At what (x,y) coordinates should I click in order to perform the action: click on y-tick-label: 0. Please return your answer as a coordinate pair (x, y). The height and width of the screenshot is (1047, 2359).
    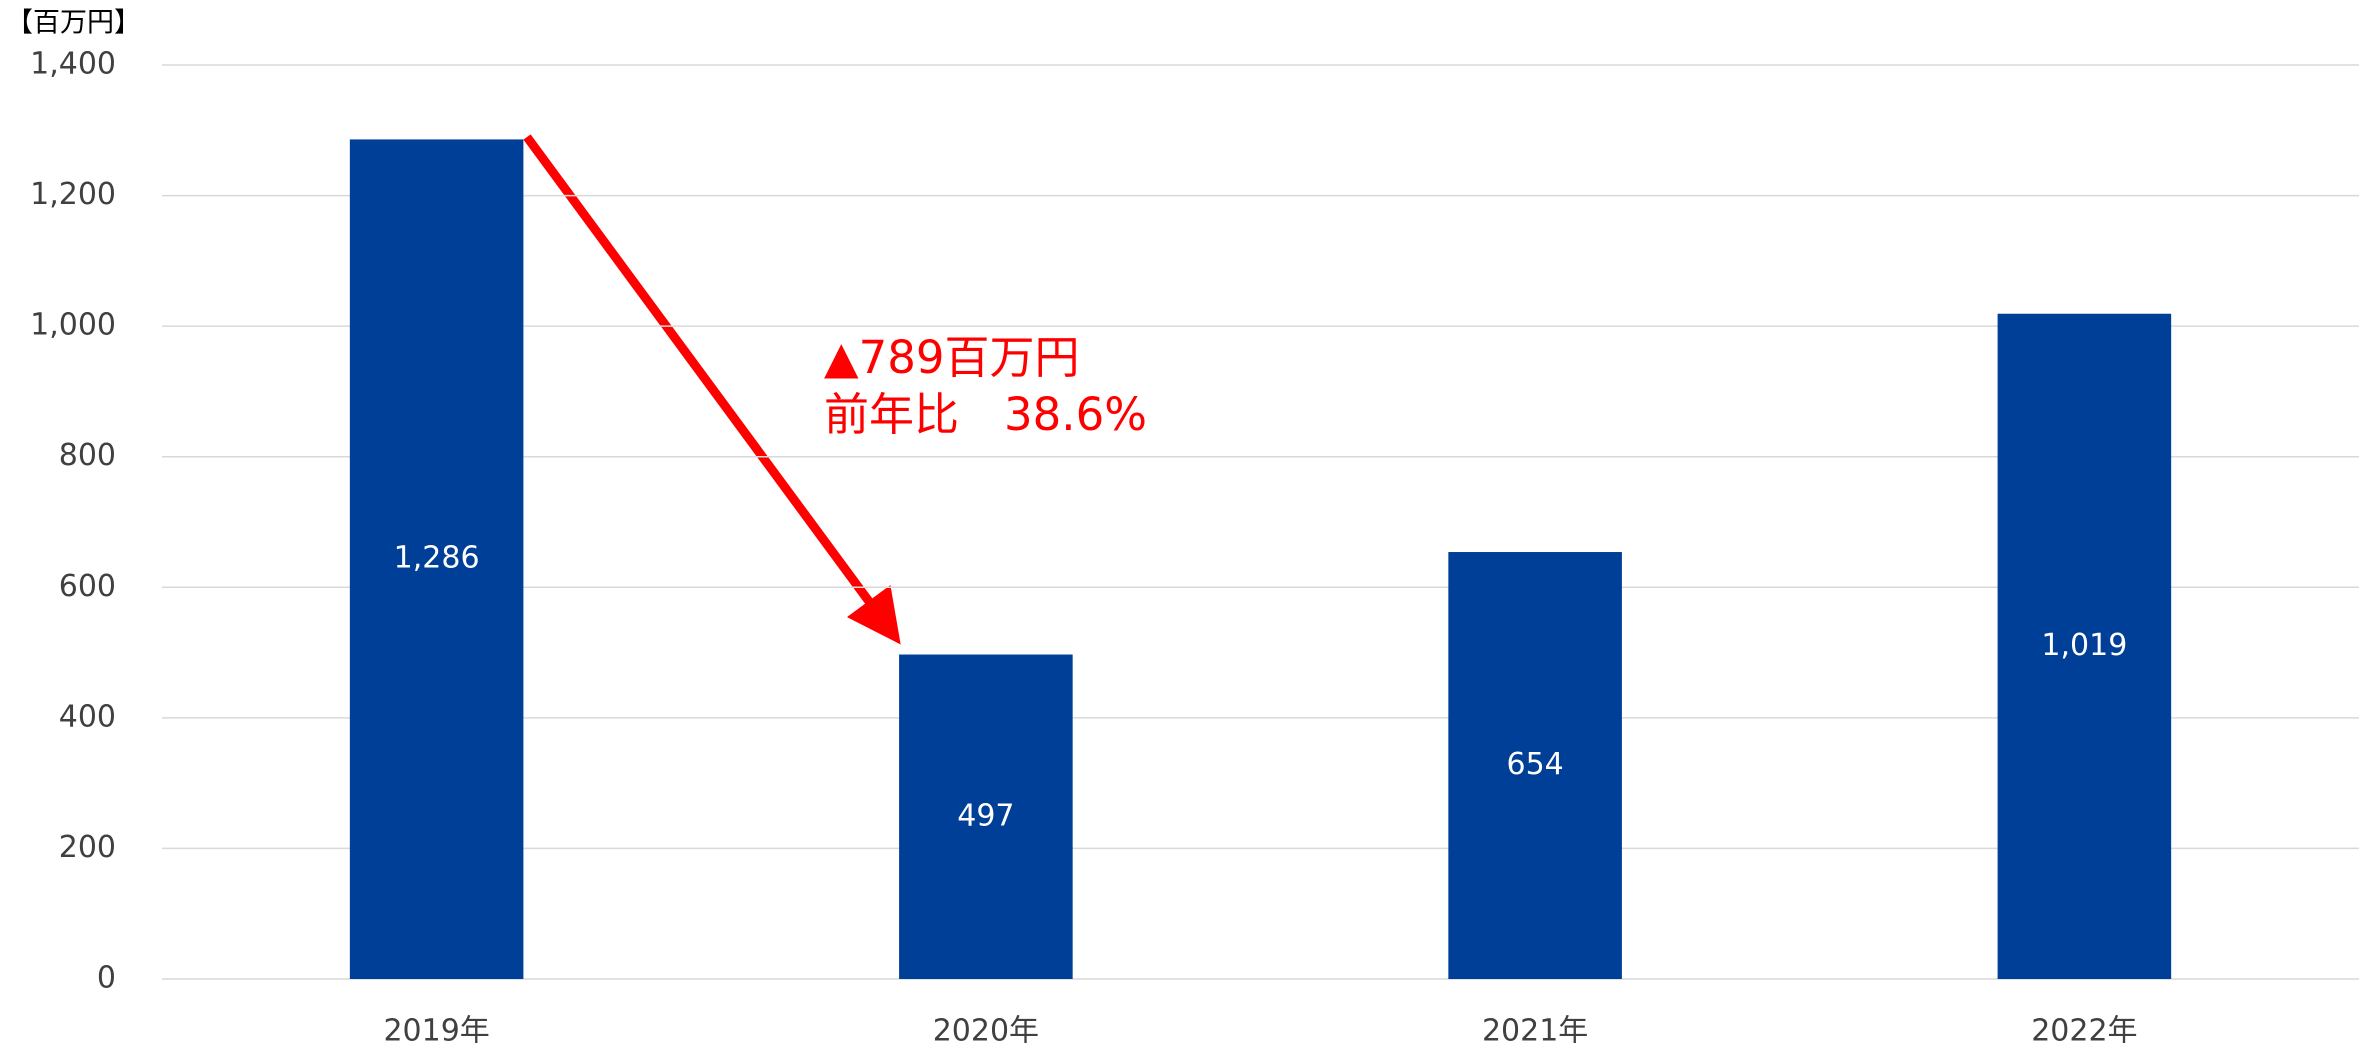
    Looking at the image, I should click on (106, 978).